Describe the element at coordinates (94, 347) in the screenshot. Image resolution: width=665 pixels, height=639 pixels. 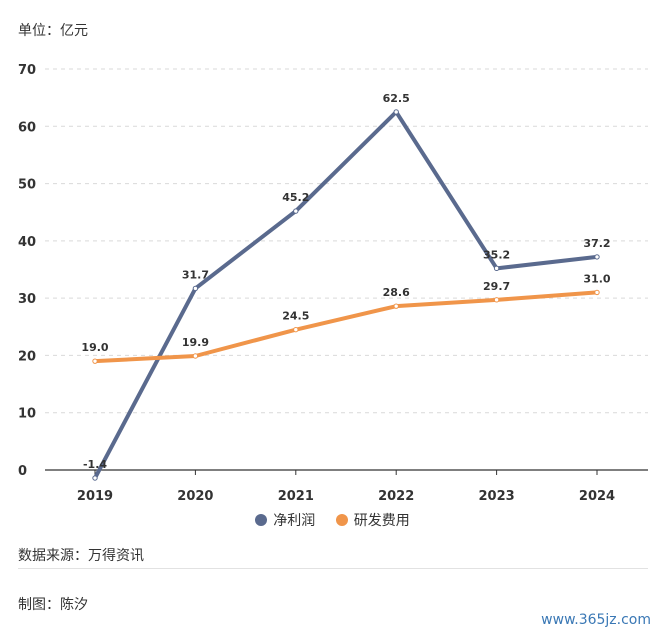
I see `data-label-s1-2019: 19.0` at that location.